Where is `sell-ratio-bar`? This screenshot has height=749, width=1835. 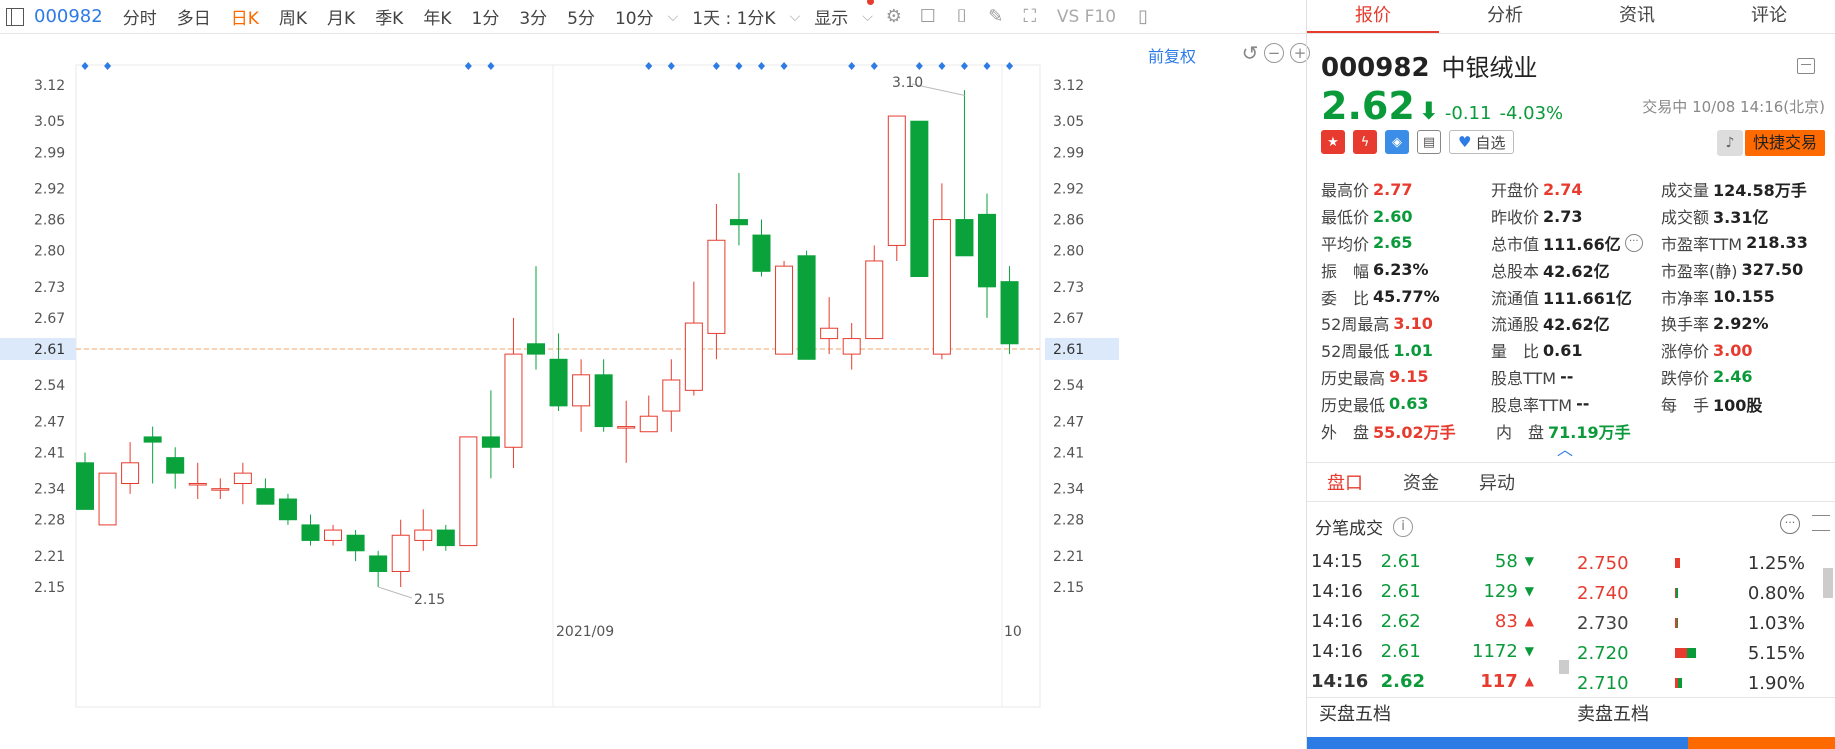 sell-ratio-bar is located at coordinates (1761, 743).